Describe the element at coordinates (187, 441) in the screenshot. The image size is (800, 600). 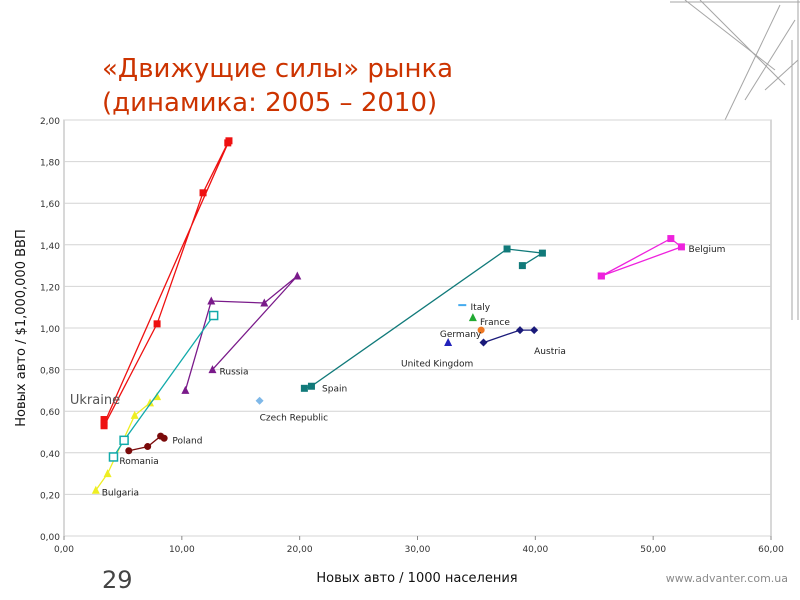
I see `annotation-poland: Poland` at that location.